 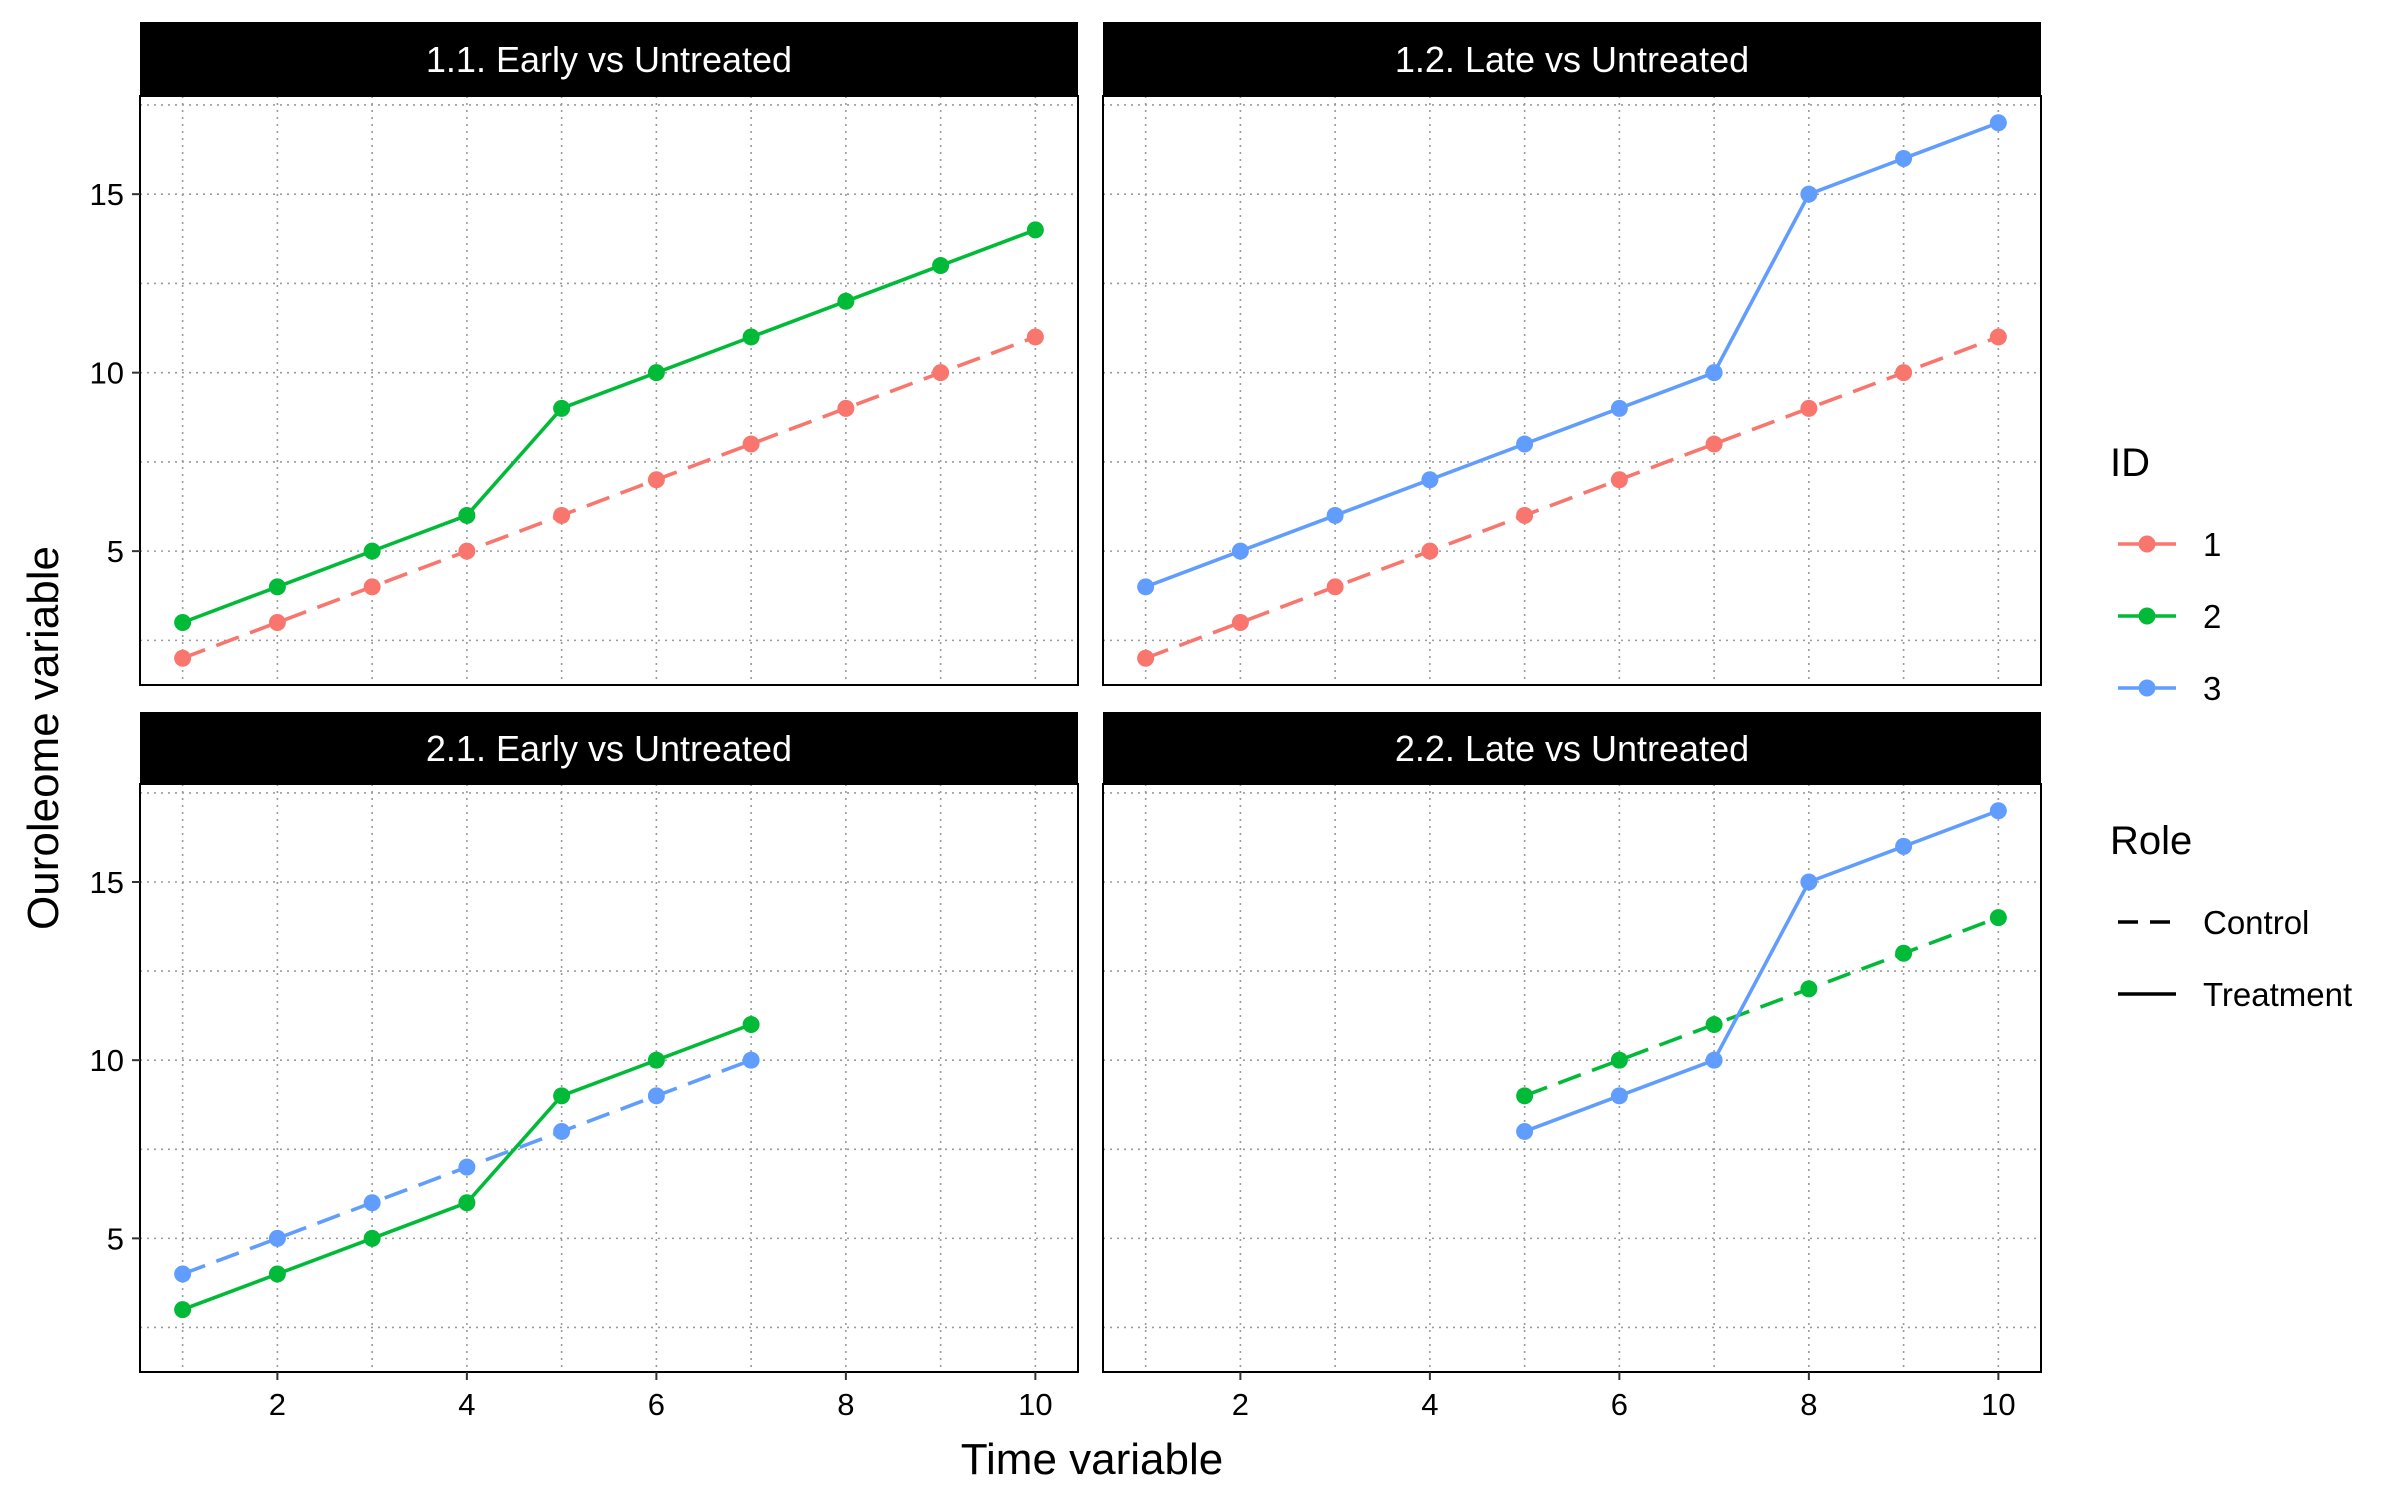 I want to click on legend-role-item: Control, so click(x=2213, y=922).